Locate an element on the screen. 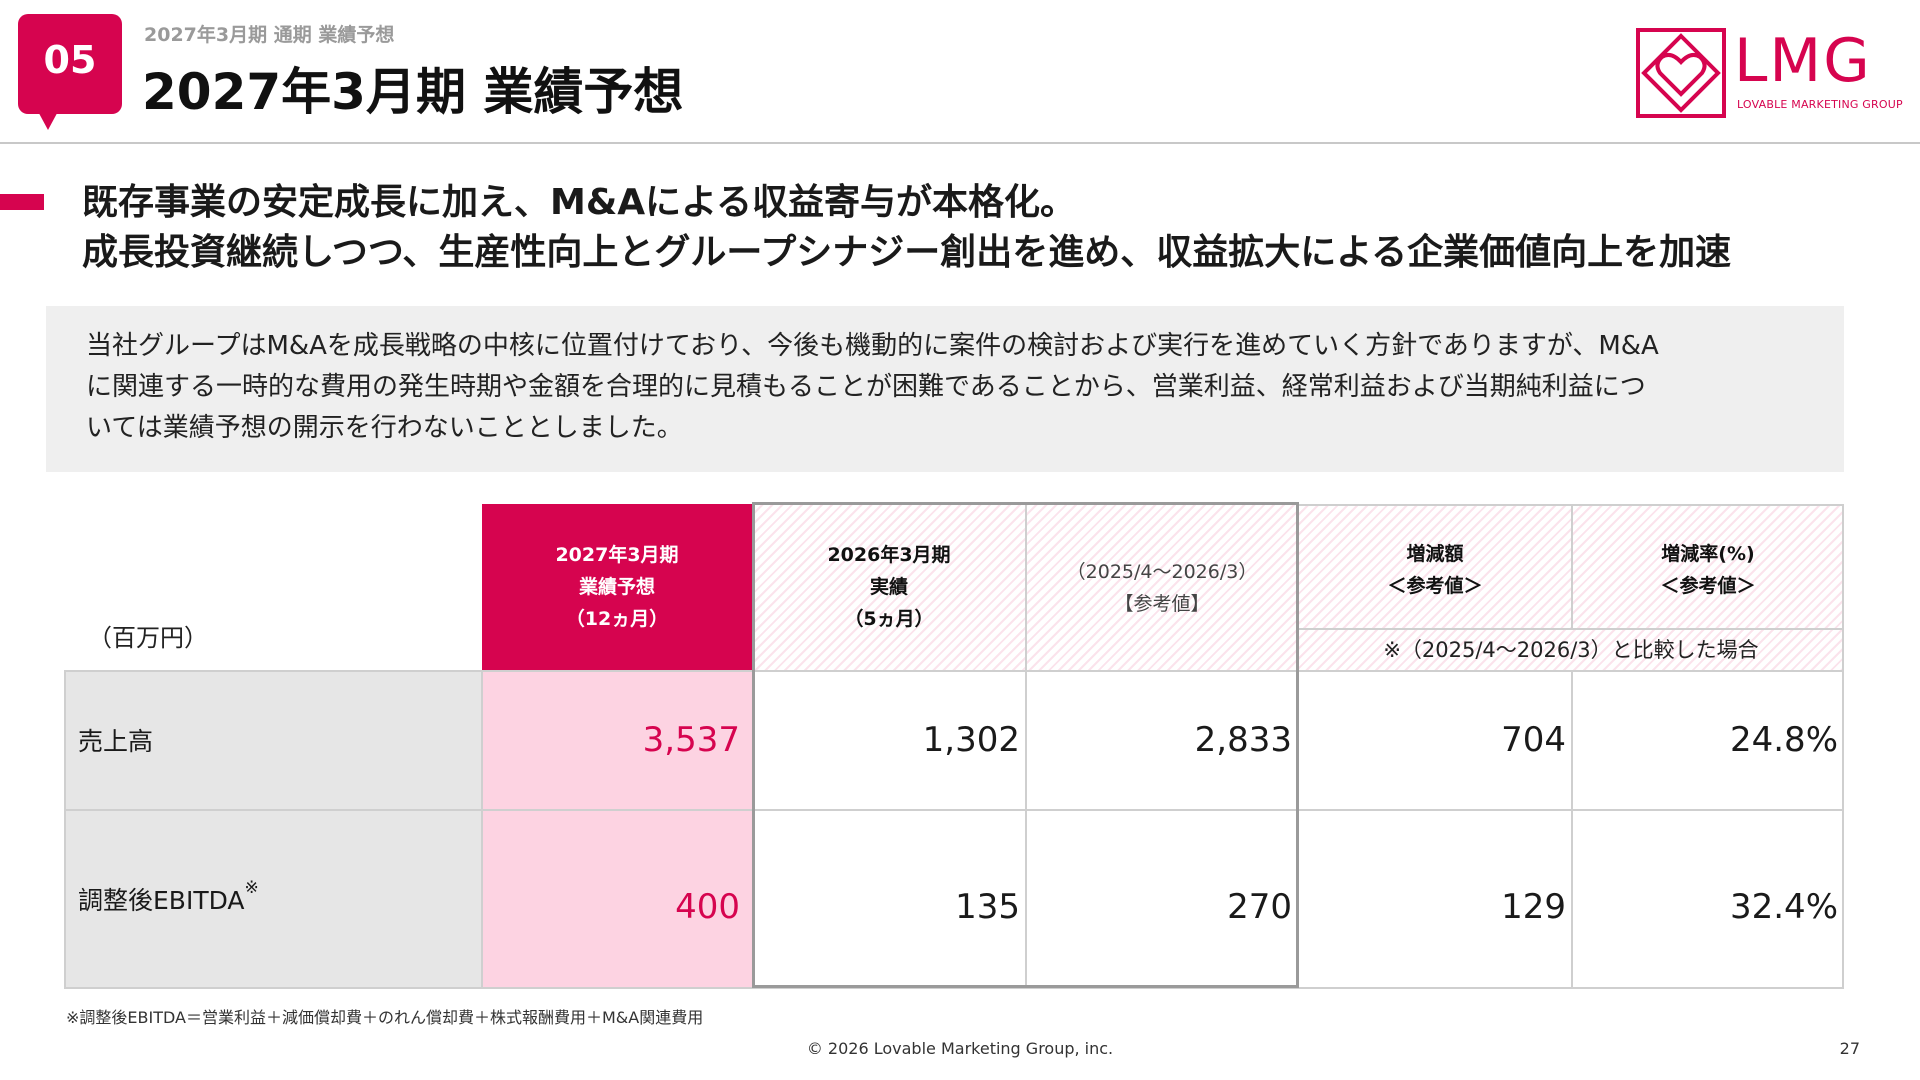  logo-subtitle: LOVABLE MARKETING GROUP is located at coordinates (1820, 104).